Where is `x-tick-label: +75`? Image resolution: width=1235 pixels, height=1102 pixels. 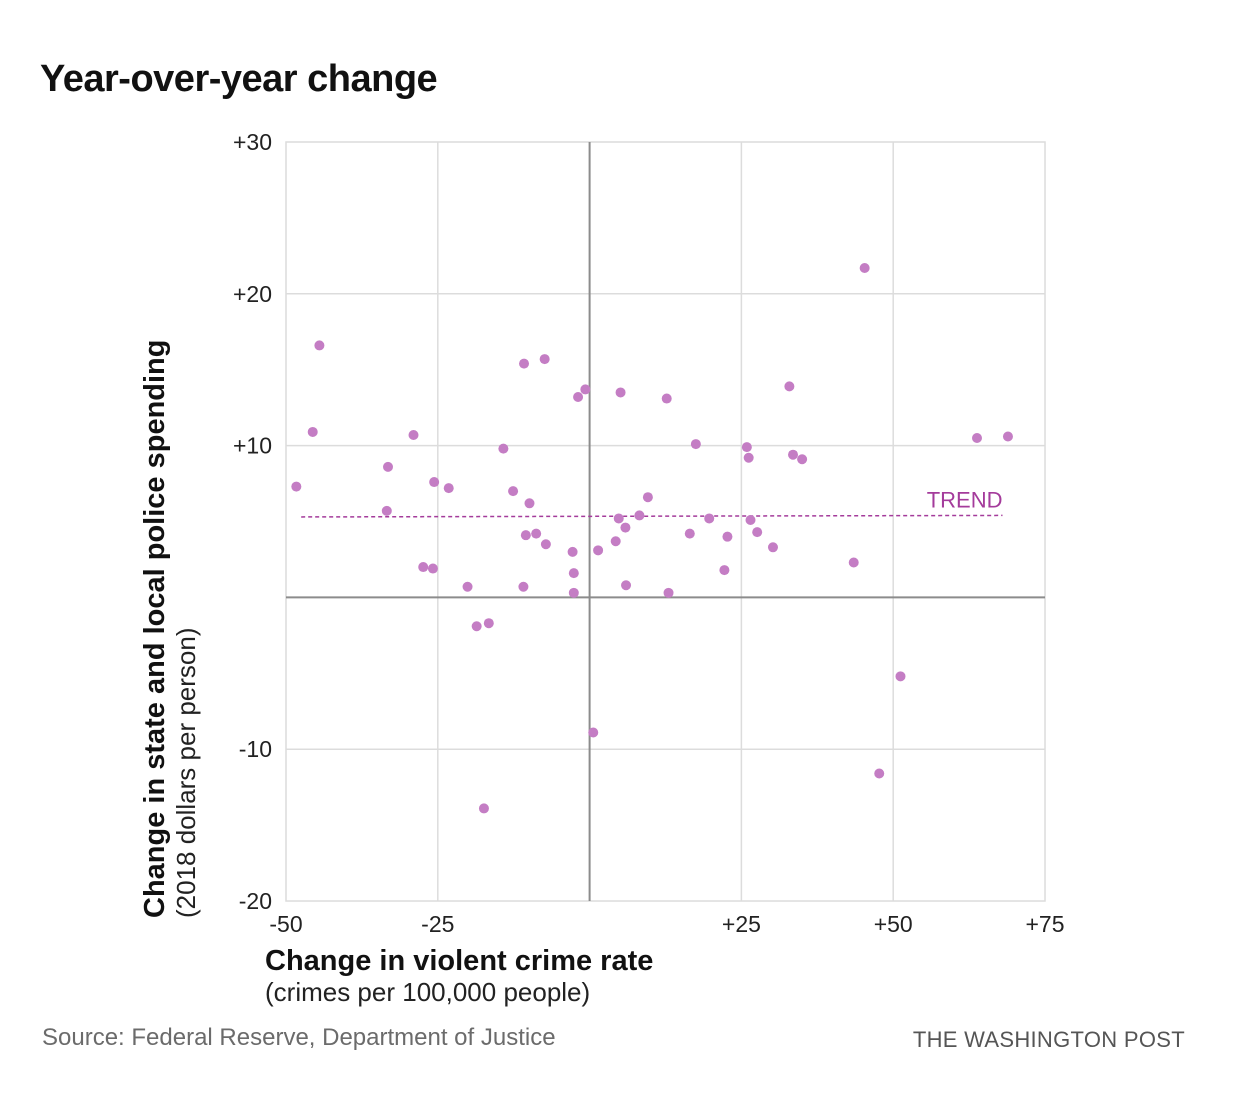 x-tick-label: +75 is located at coordinates (1044, 924).